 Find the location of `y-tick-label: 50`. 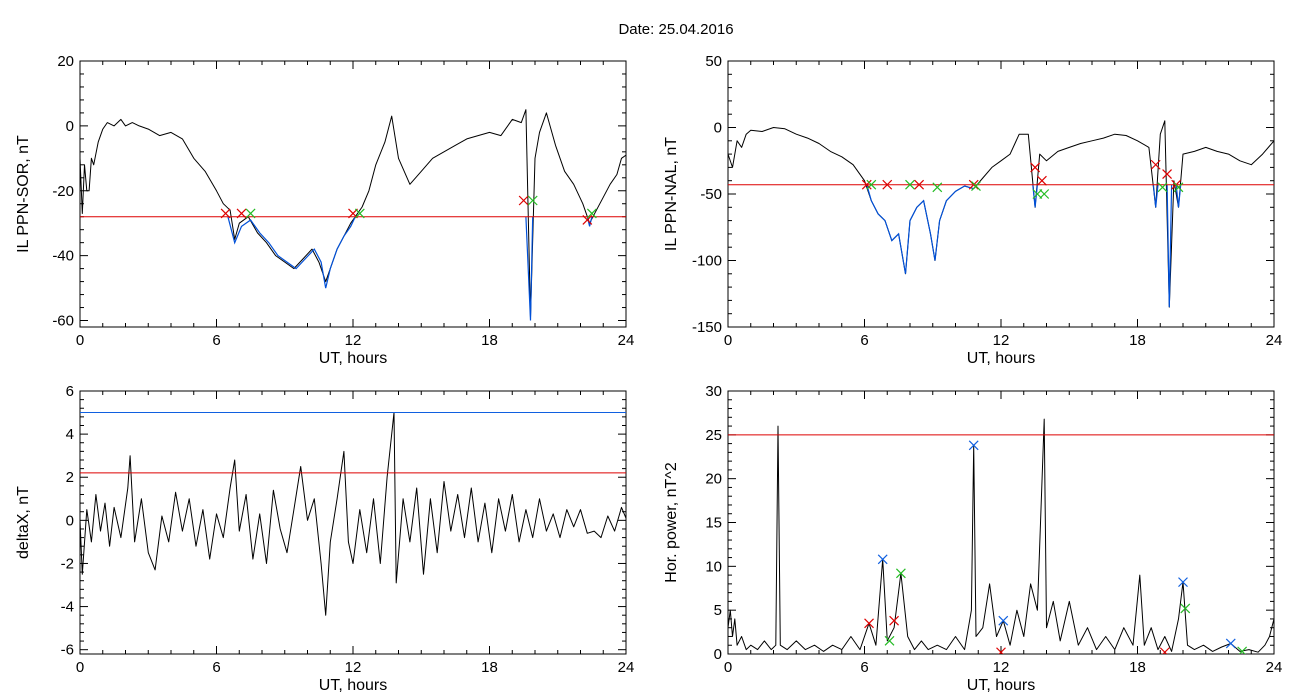

y-tick-label: 50 is located at coordinates (713, 61).